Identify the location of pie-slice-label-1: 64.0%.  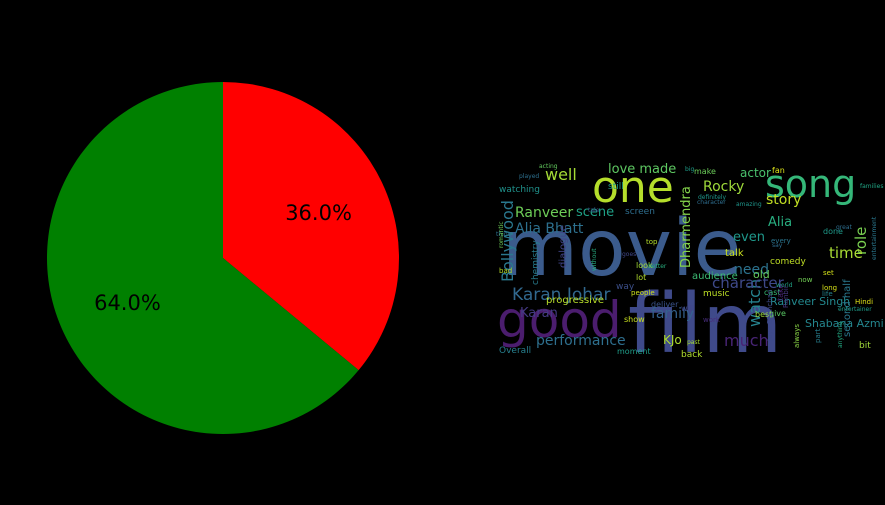
(127, 303).